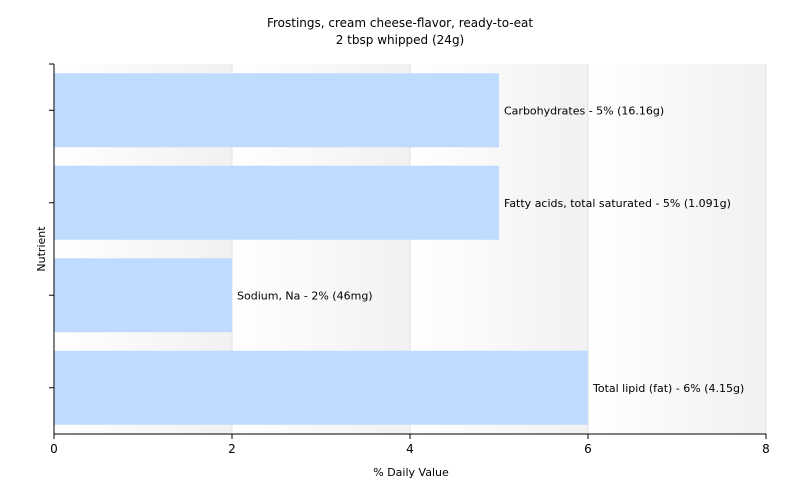 This screenshot has width=800, height=500. What do you see at coordinates (305, 295) in the screenshot?
I see `bar-label: Sodium, Na - 2% (46mg)` at bounding box center [305, 295].